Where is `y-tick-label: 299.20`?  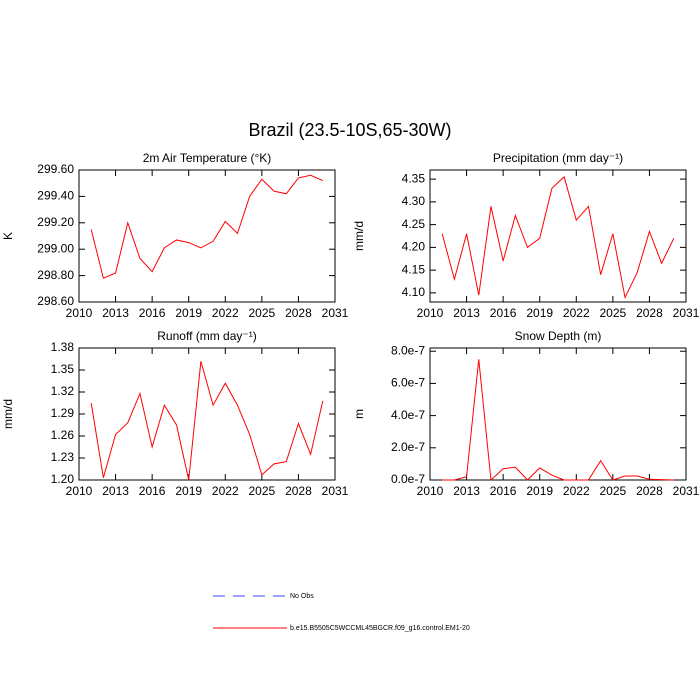 y-tick-label: 299.20 is located at coordinates (55, 222).